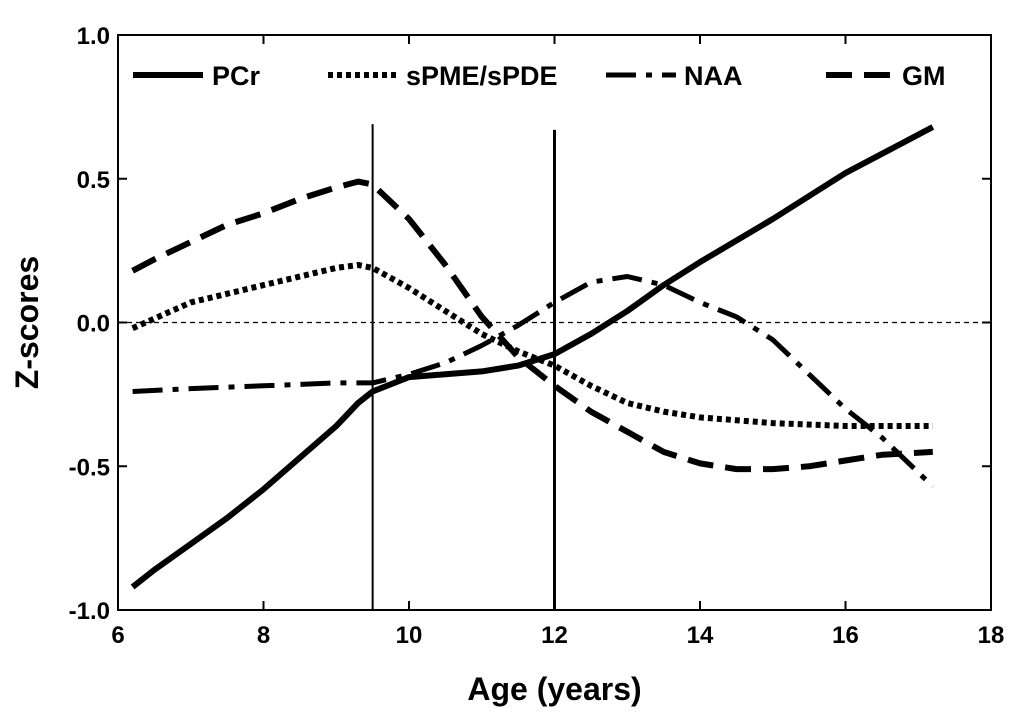  Describe the element at coordinates (89, 611) in the screenshot. I see `y-tick-label: -1.0` at that location.